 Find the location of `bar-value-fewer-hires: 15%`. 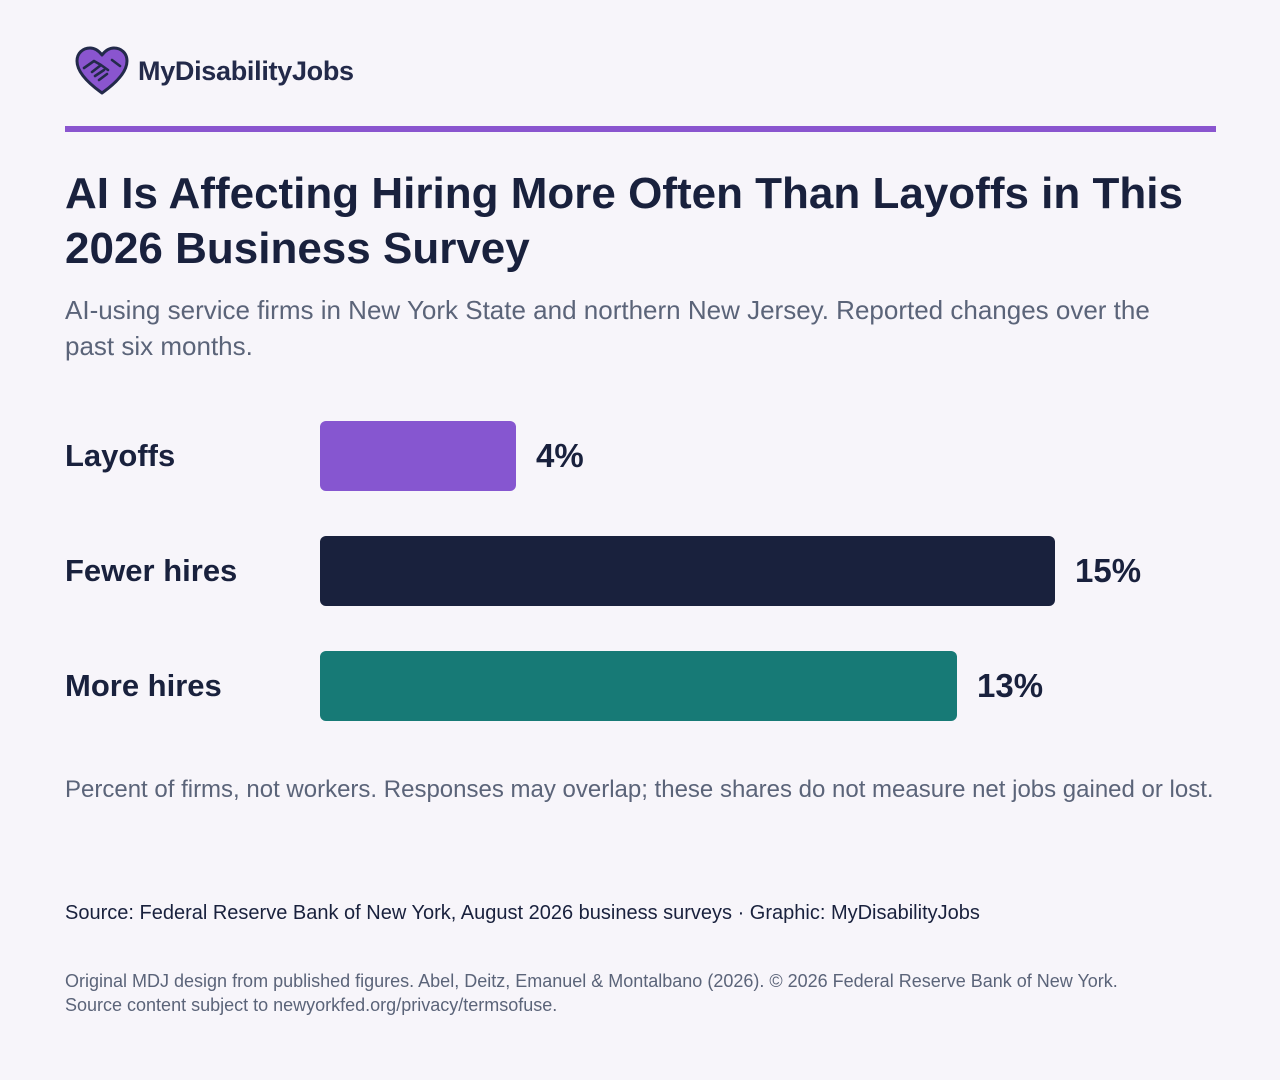

bar-value-fewer-hires: 15% is located at coordinates (1108, 570).